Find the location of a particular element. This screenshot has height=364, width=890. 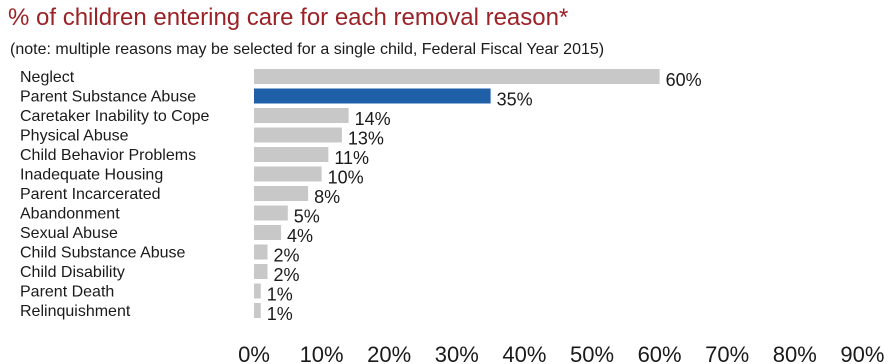

value-label: 11% is located at coordinates (351, 158).